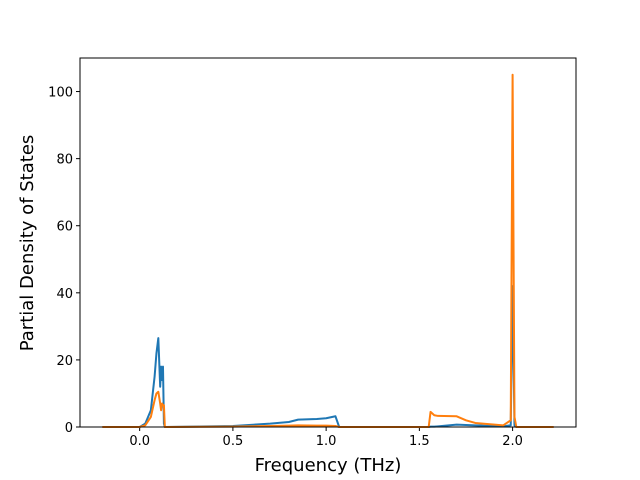 This screenshot has width=640, height=480. I want to click on x-tick-label: 2.0, so click(512, 441).